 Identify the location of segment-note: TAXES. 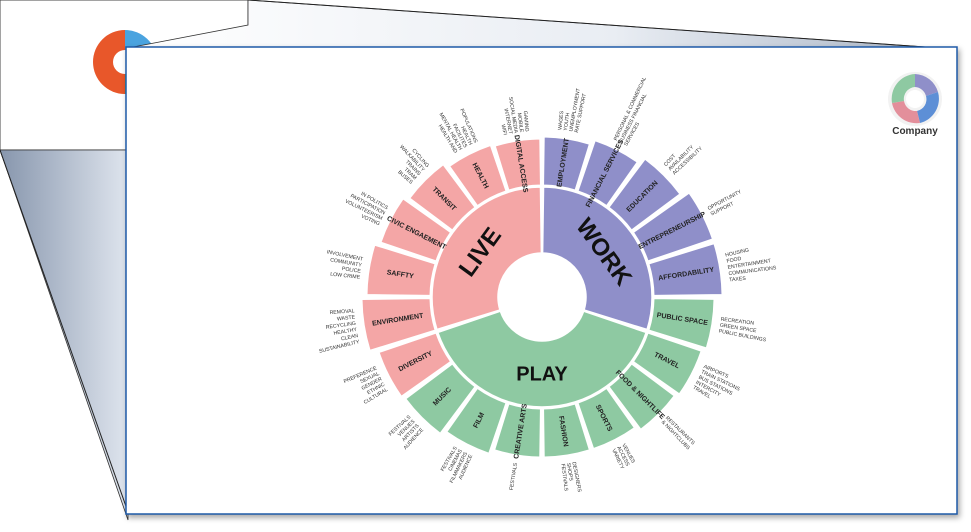
(738, 280).